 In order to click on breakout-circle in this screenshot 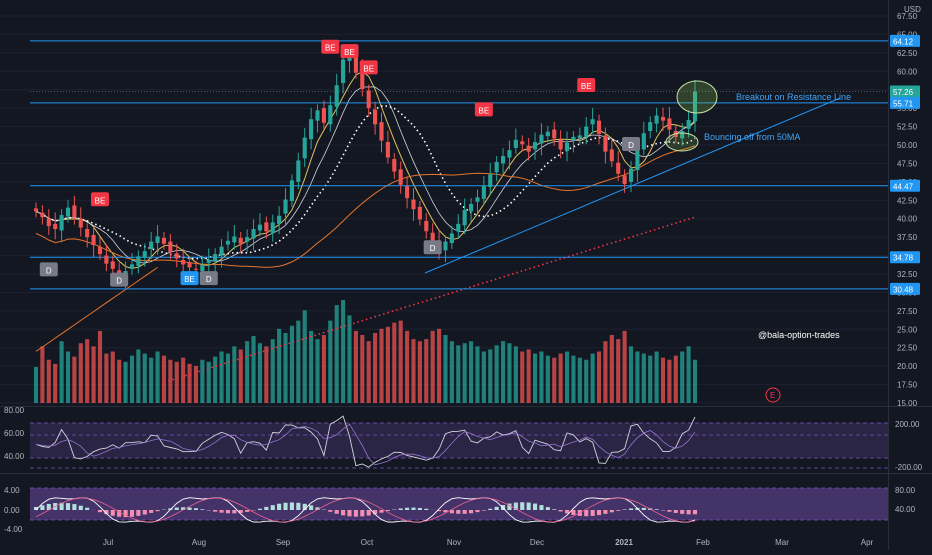, I will do `click(697, 97)`.